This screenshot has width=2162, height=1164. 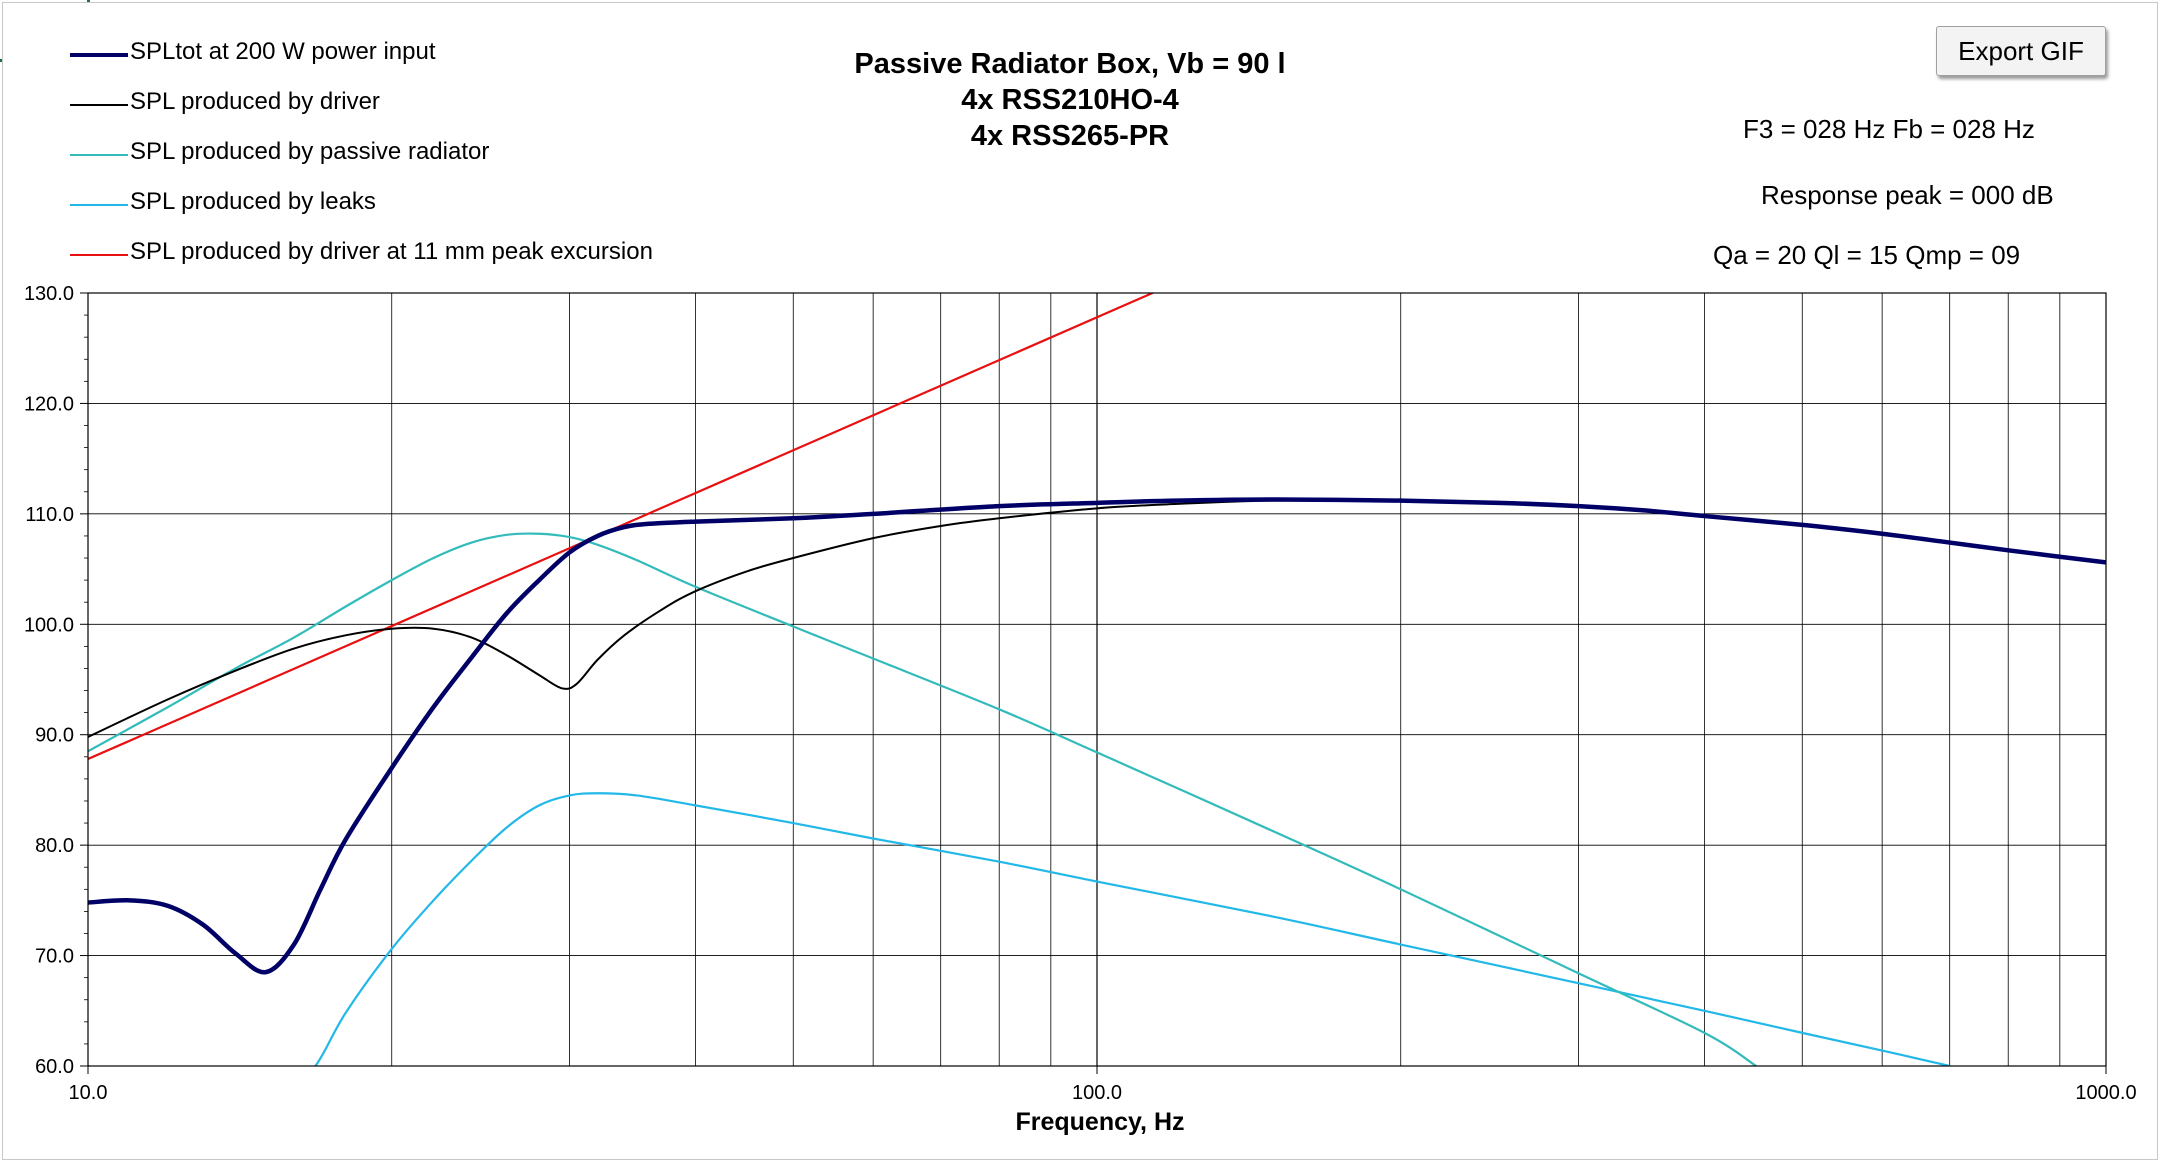 I want to click on chart-title-line-3: 4x RSS265-PR, so click(x=1070, y=136).